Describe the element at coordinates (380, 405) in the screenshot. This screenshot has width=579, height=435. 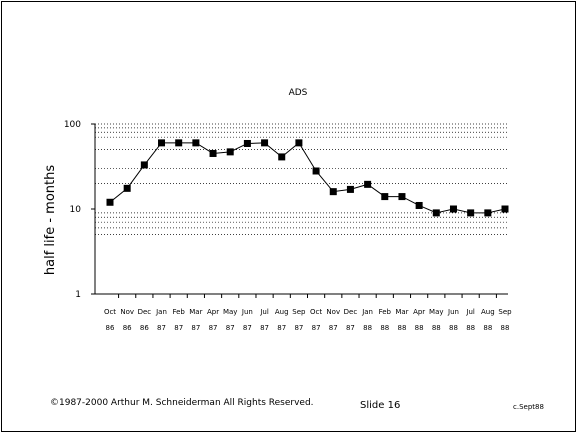
I see `slide-number: Slide 16` at that location.